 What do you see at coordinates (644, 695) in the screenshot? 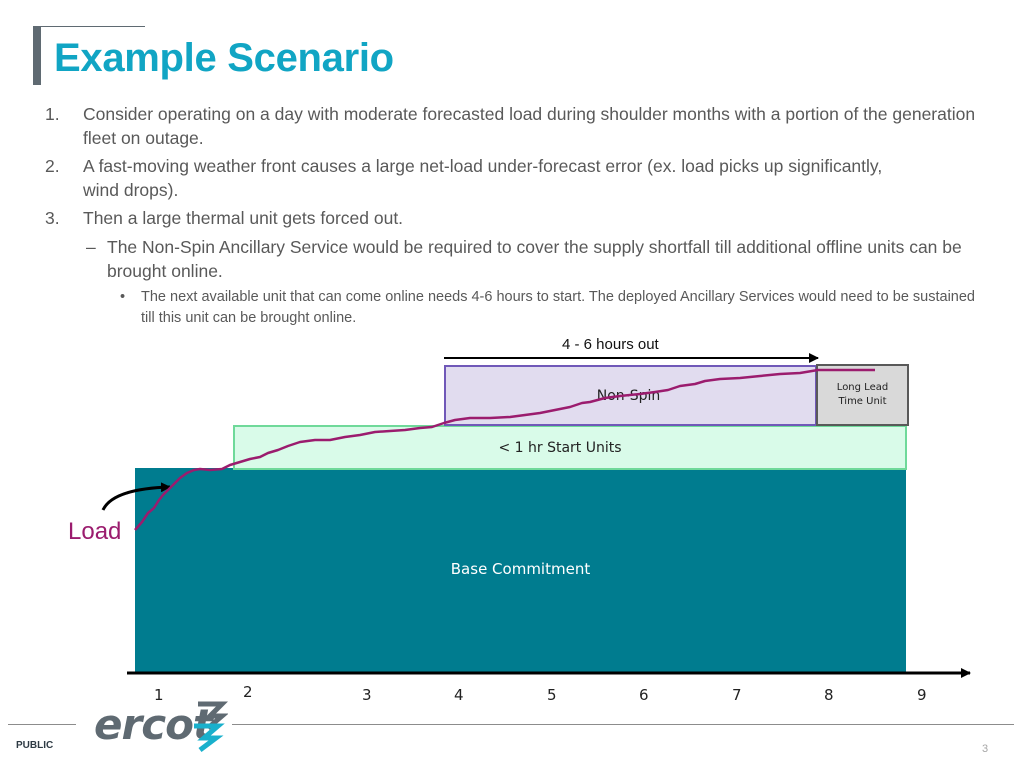
I see `x-tick-6: 6` at bounding box center [644, 695].